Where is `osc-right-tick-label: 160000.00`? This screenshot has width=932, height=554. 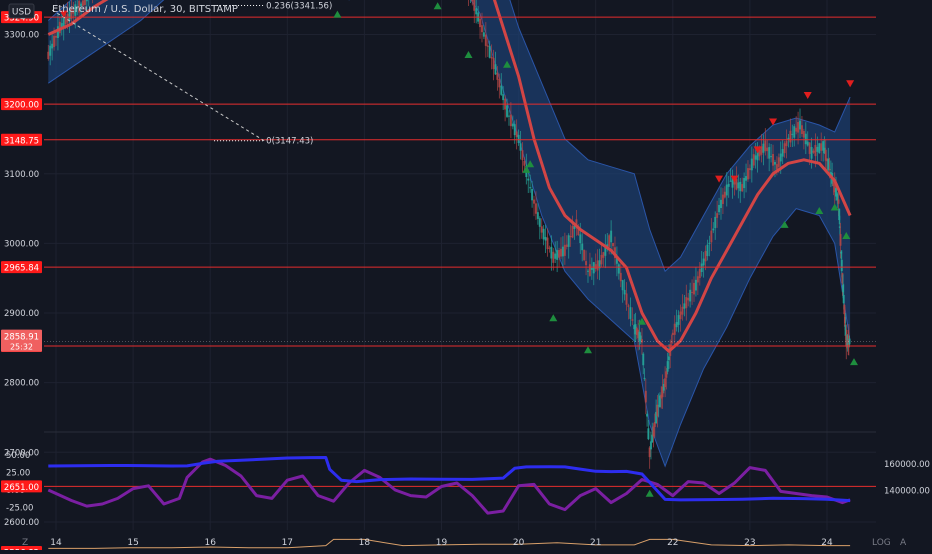 osc-right-tick-label: 160000.00 is located at coordinates (907, 465).